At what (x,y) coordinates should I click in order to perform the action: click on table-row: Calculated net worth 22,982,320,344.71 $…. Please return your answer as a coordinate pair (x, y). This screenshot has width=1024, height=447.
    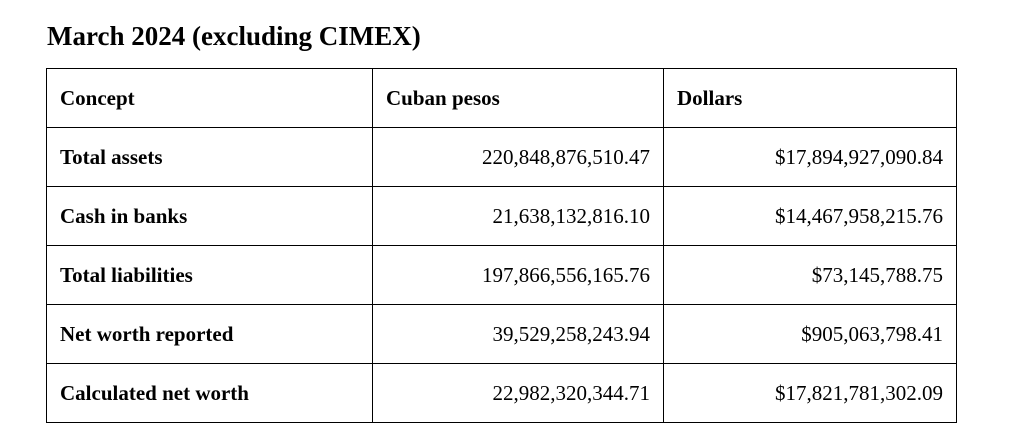
    Looking at the image, I should click on (501, 393).